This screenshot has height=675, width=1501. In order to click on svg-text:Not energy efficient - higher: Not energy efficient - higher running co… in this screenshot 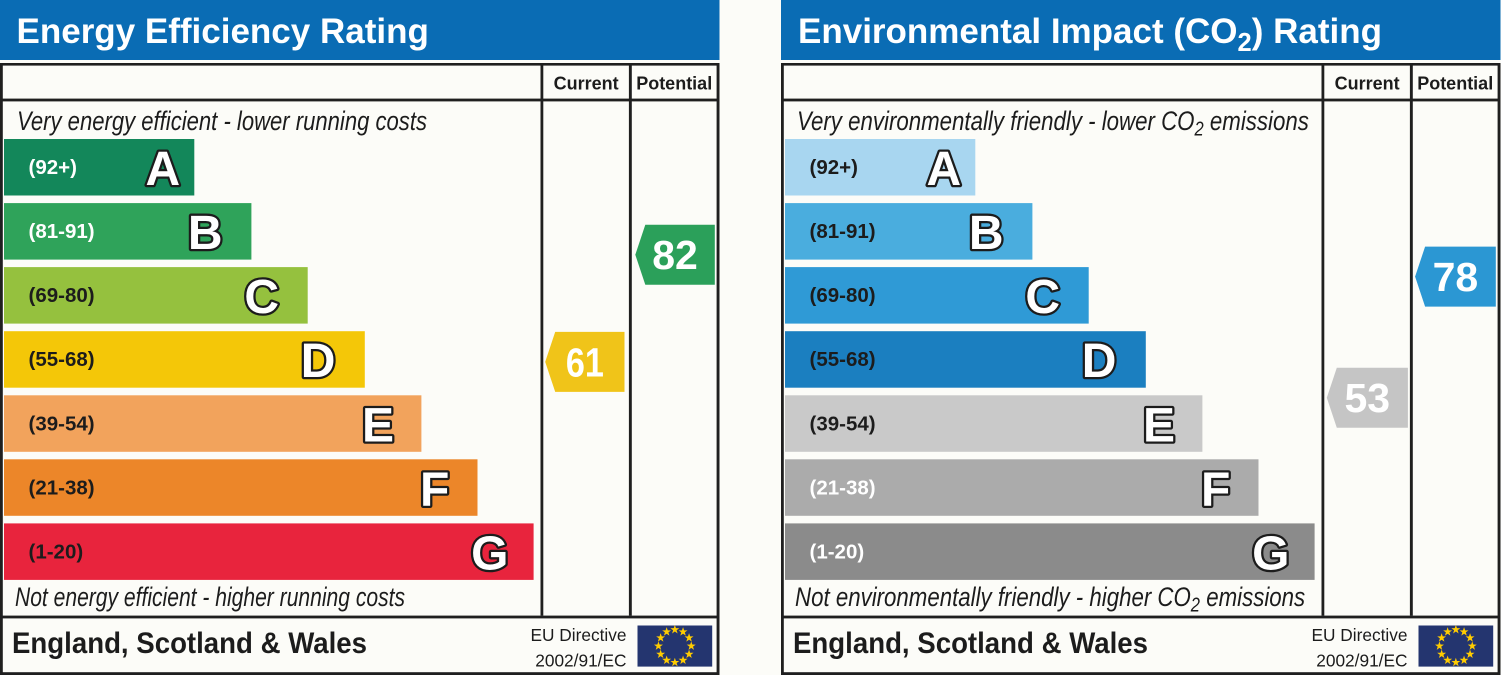, I will do `click(210, 597)`.